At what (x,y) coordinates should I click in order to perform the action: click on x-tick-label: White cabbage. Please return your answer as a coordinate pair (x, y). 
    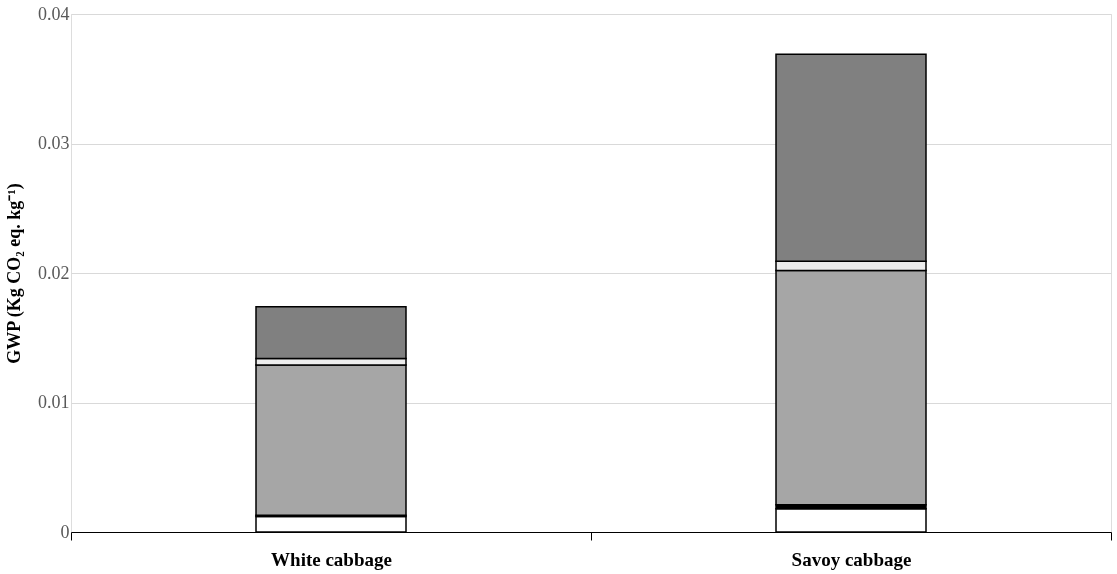
    Looking at the image, I should click on (331, 559).